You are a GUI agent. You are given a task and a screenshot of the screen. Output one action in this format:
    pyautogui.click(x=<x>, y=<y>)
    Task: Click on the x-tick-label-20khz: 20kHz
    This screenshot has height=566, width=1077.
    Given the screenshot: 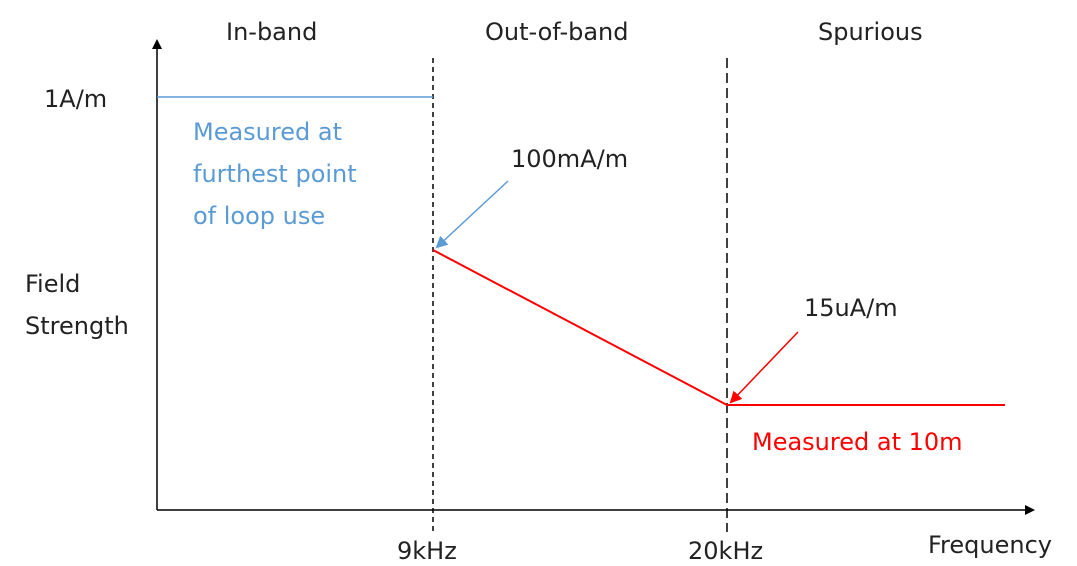 What is the action you would take?
    pyautogui.click(x=726, y=551)
    